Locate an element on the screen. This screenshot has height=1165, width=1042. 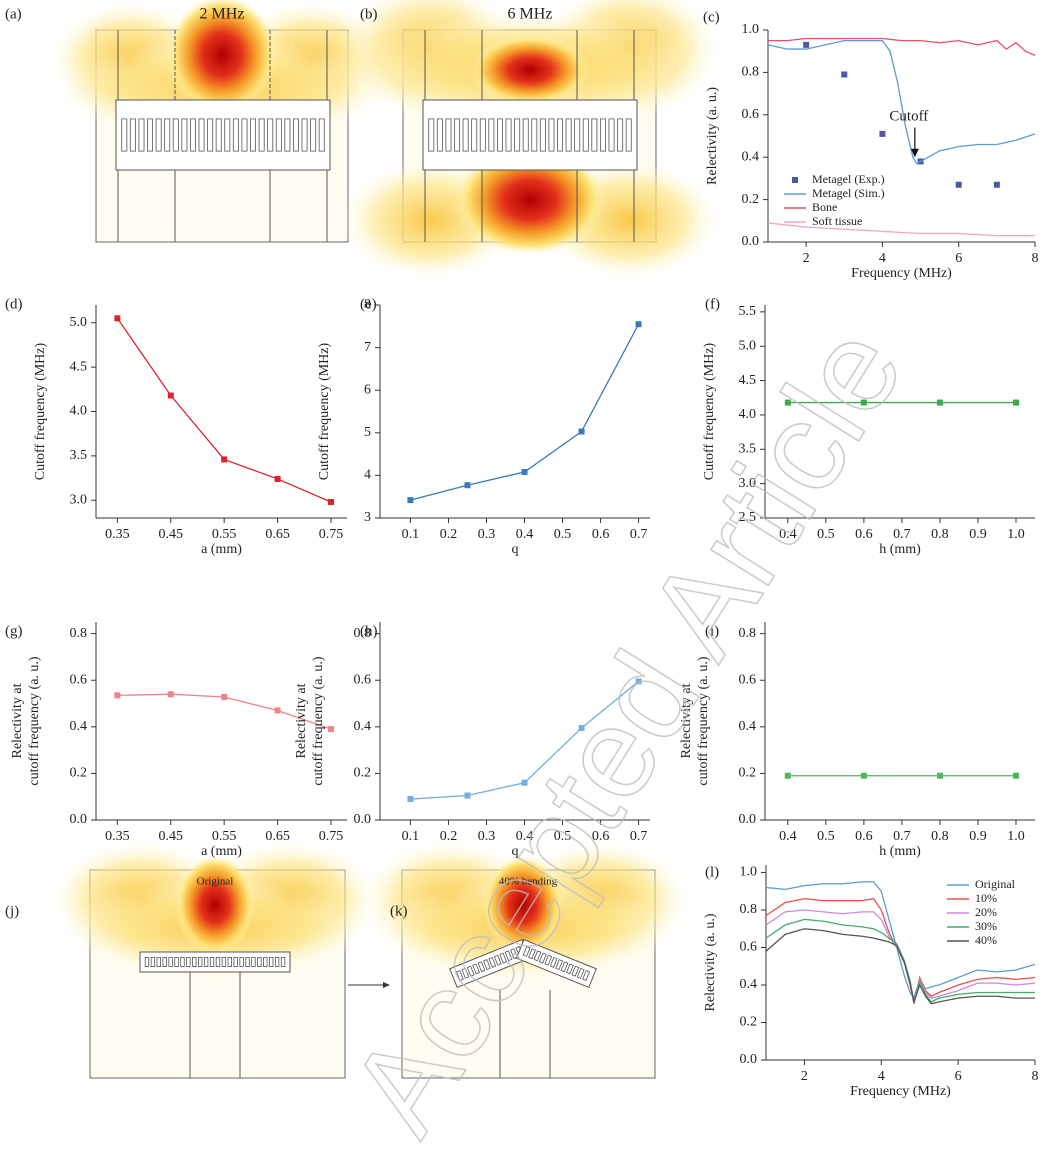
legend-label: Metagel (Exp.) is located at coordinates (848, 179).